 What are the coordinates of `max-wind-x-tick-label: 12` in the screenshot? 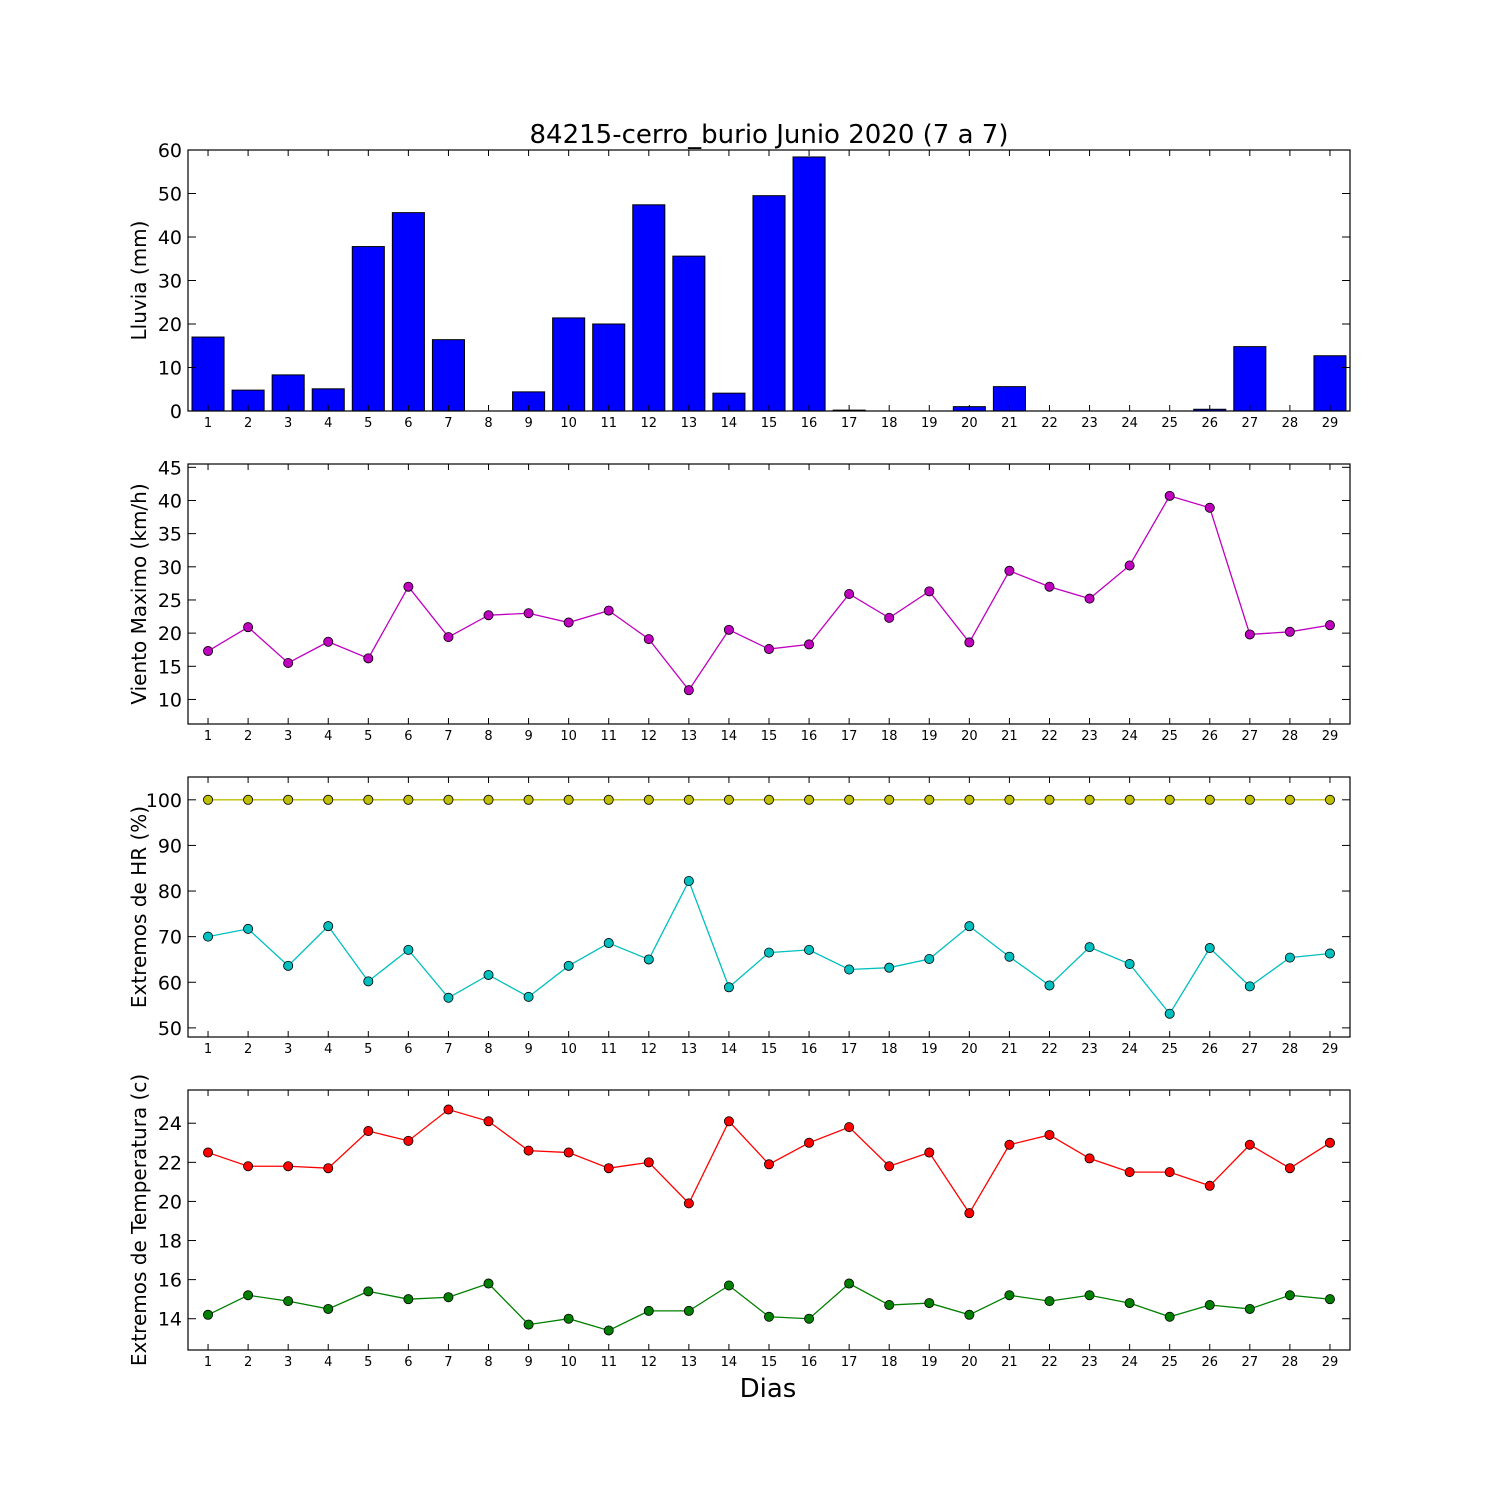 It's located at (649, 736).